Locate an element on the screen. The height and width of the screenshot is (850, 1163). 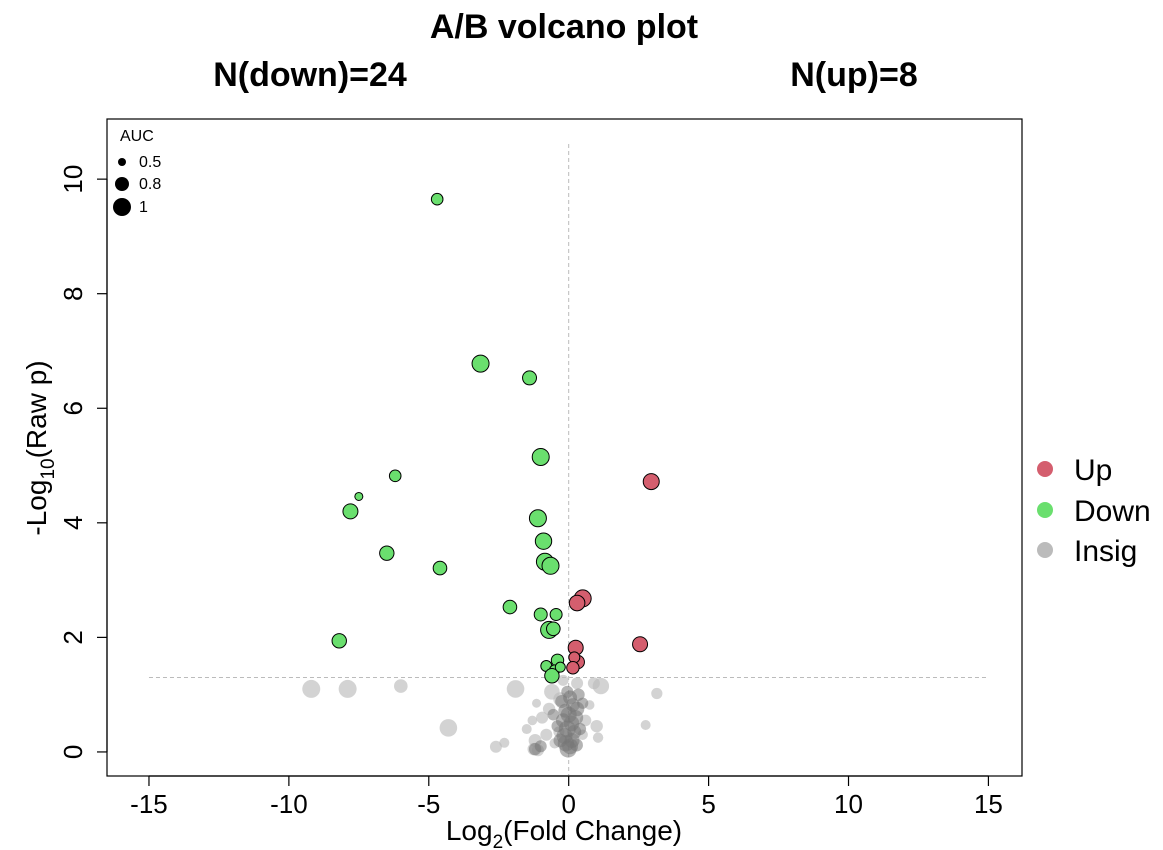
y-axis-title-rest: (Raw p) is located at coordinates (36, 409).